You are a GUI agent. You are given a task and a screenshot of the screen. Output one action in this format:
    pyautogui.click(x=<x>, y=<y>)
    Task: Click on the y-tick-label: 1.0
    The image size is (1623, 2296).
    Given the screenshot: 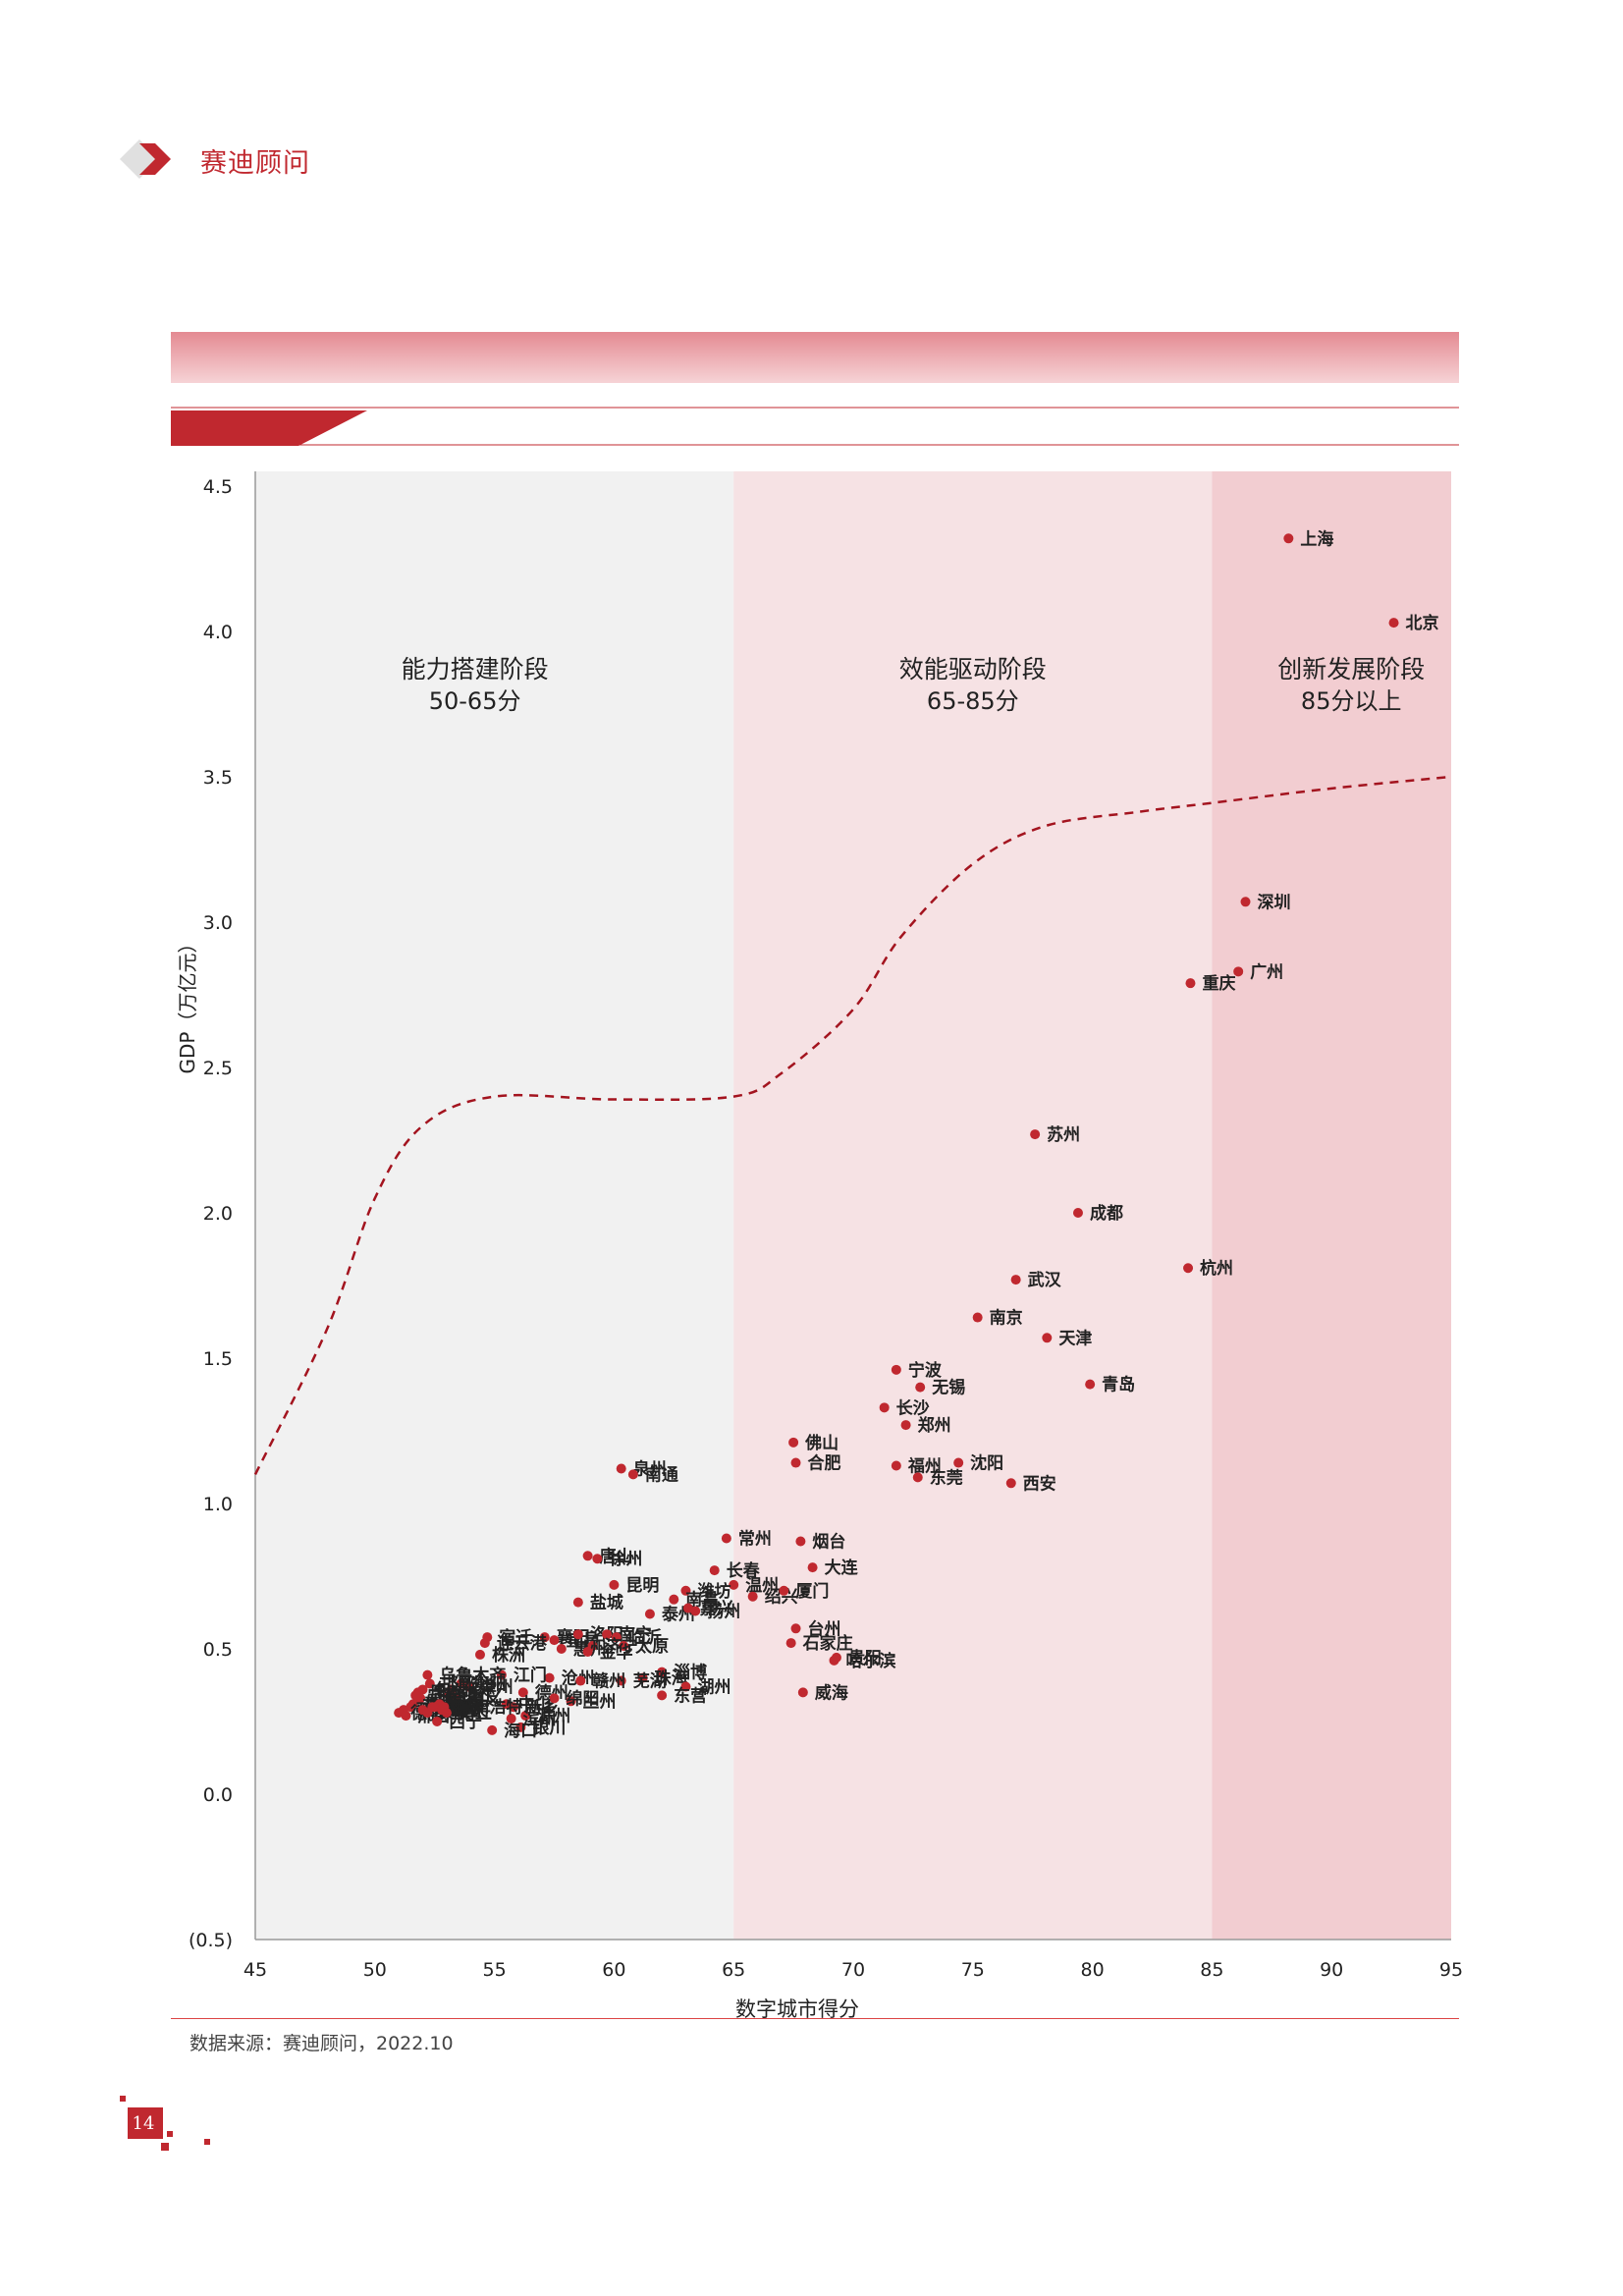 What is the action you would take?
    pyautogui.click(x=218, y=1504)
    